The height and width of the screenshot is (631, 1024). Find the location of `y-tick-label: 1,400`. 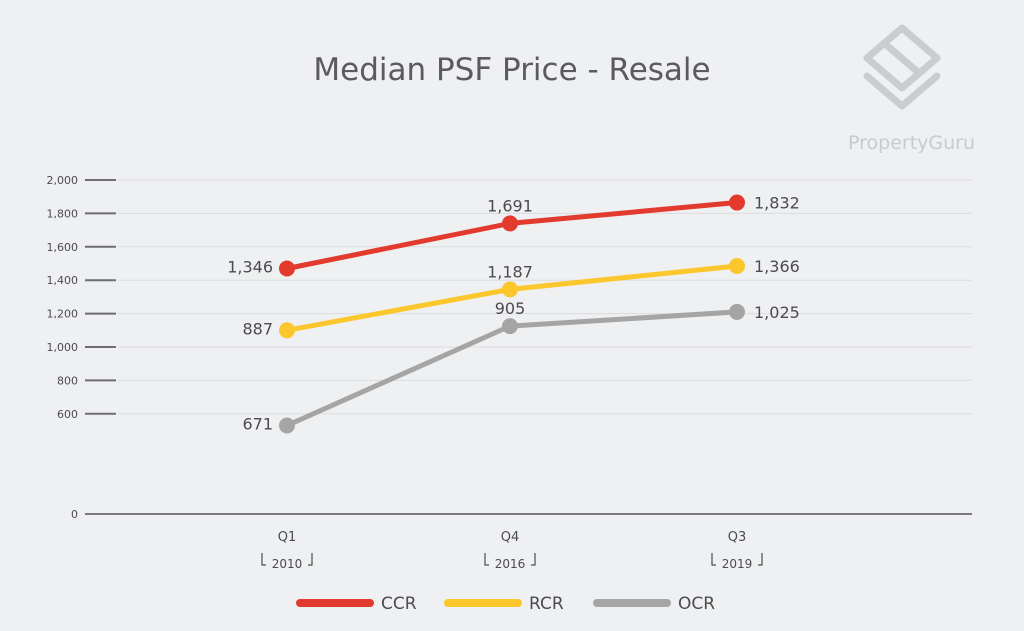

y-tick-label: 1,400 is located at coordinates (63, 280).